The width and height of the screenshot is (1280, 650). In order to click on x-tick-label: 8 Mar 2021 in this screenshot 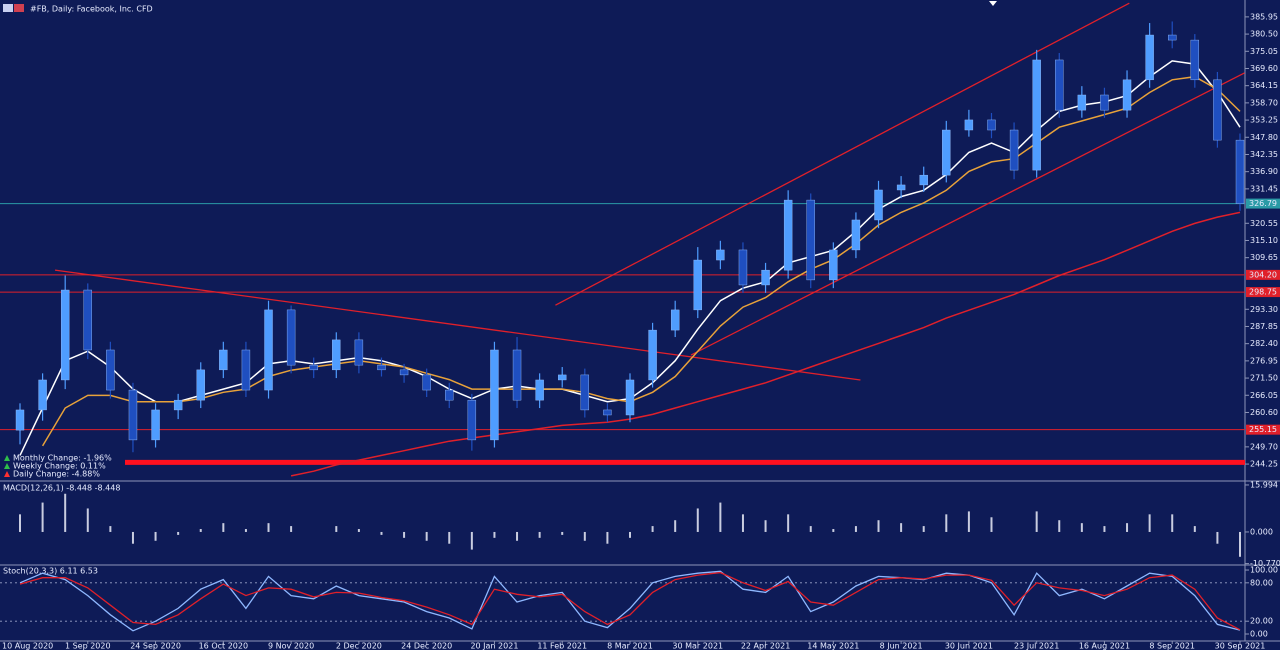, I will do `click(630, 646)`.